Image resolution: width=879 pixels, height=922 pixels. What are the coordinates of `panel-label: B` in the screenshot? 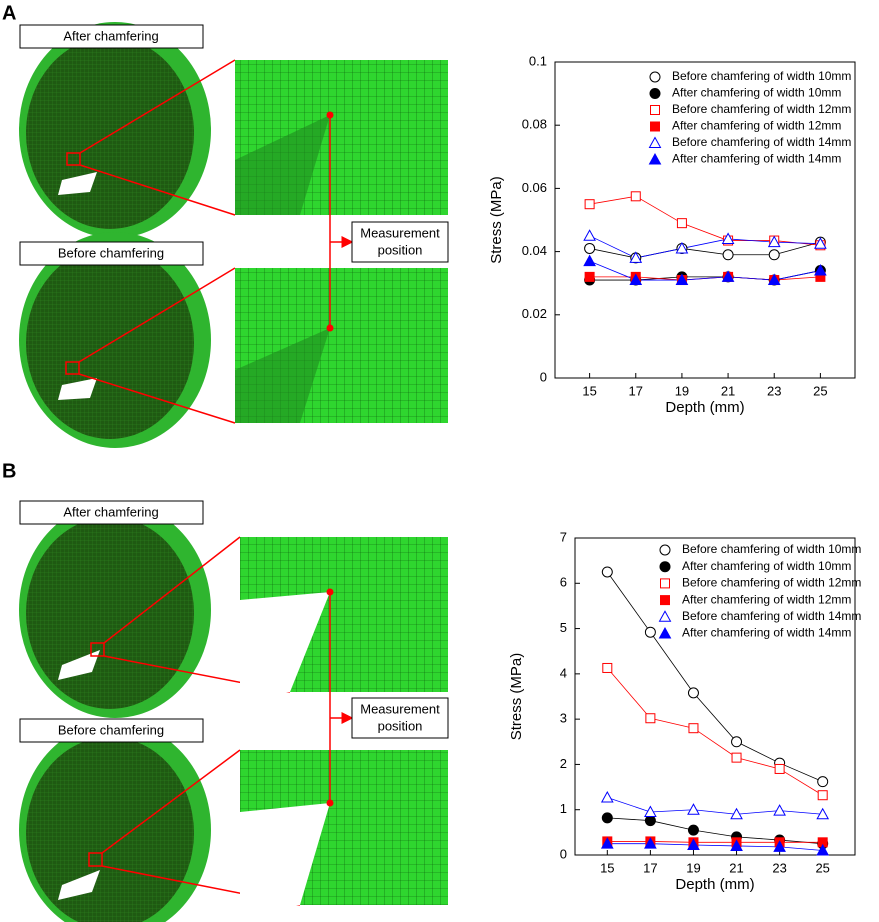 It's located at (9, 471).